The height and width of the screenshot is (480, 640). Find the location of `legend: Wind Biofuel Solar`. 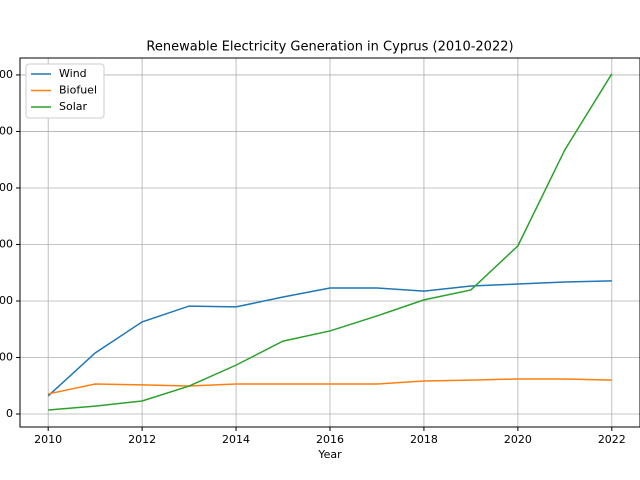

legend: Wind Biofuel Solar is located at coordinates (65, 91).